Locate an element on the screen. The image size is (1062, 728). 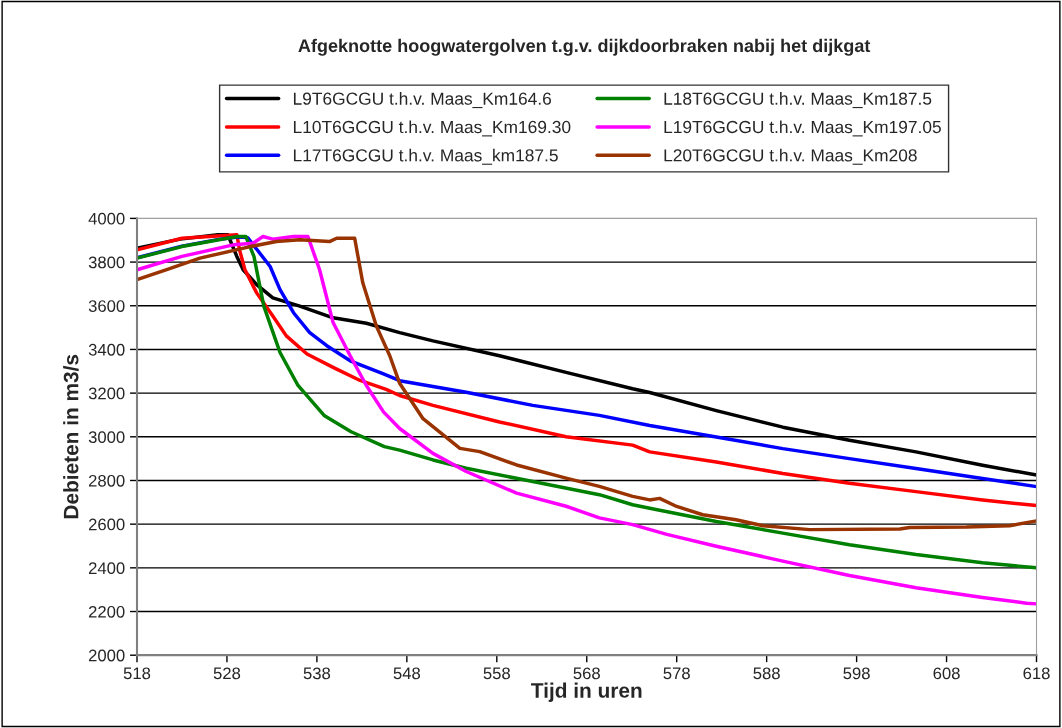
x-tick-label: 518 is located at coordinates (137, 673).